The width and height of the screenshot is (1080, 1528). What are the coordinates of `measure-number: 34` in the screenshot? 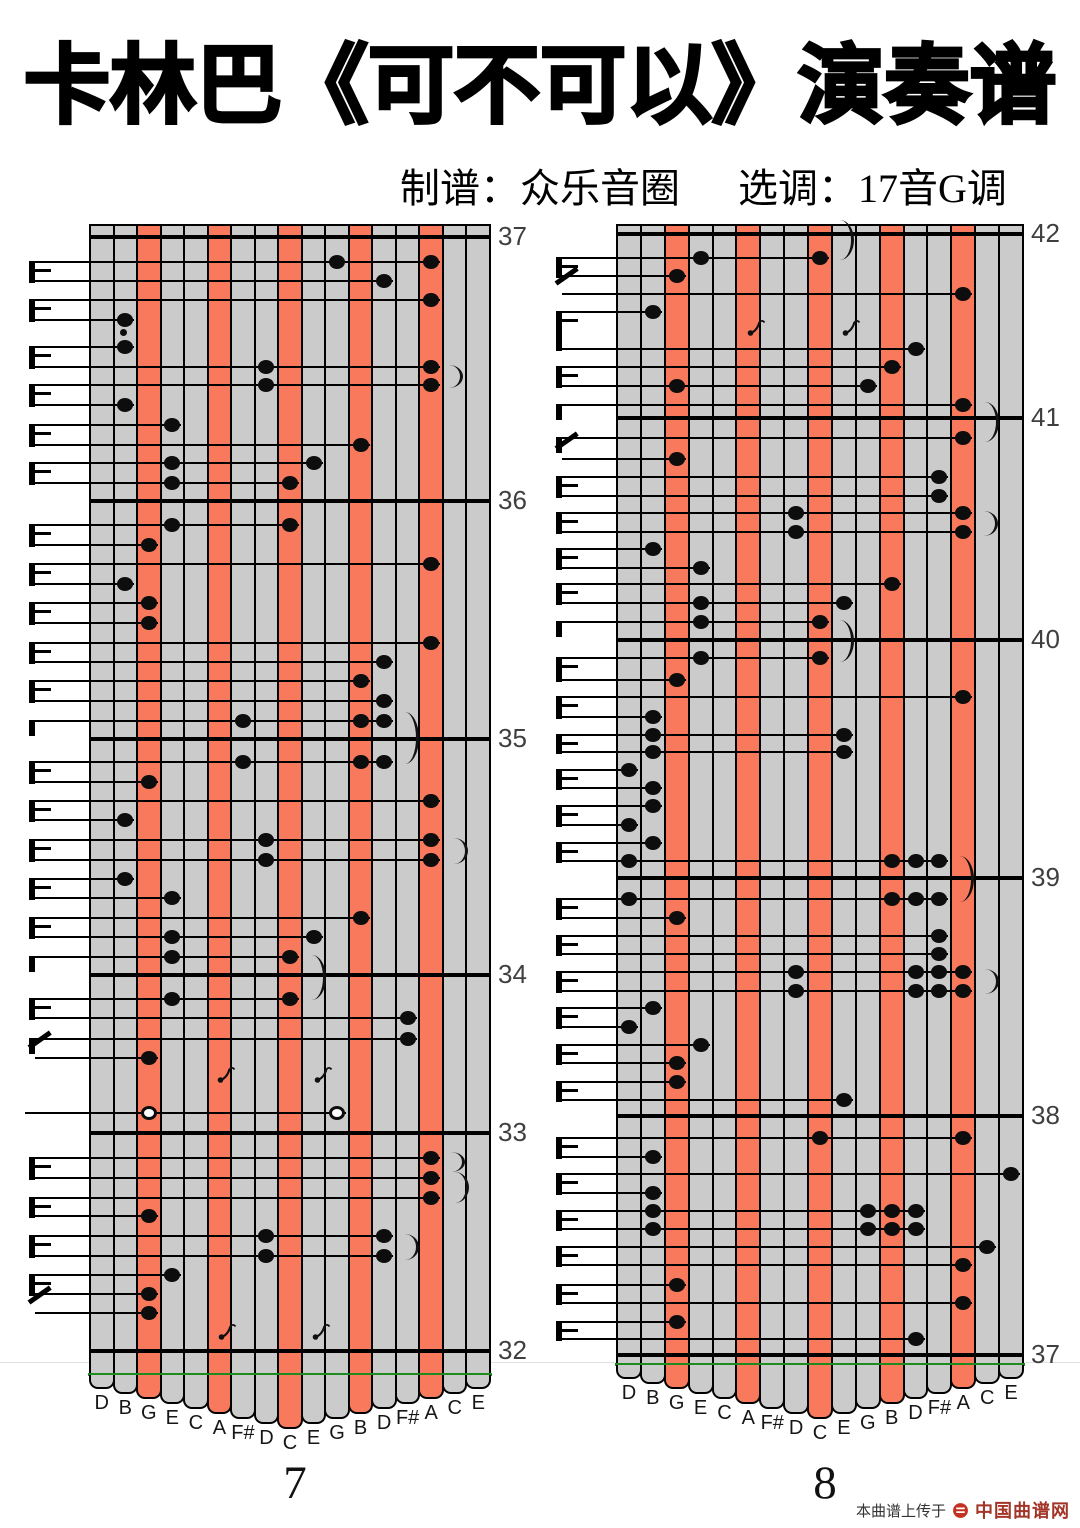 It's located at (512, 974).